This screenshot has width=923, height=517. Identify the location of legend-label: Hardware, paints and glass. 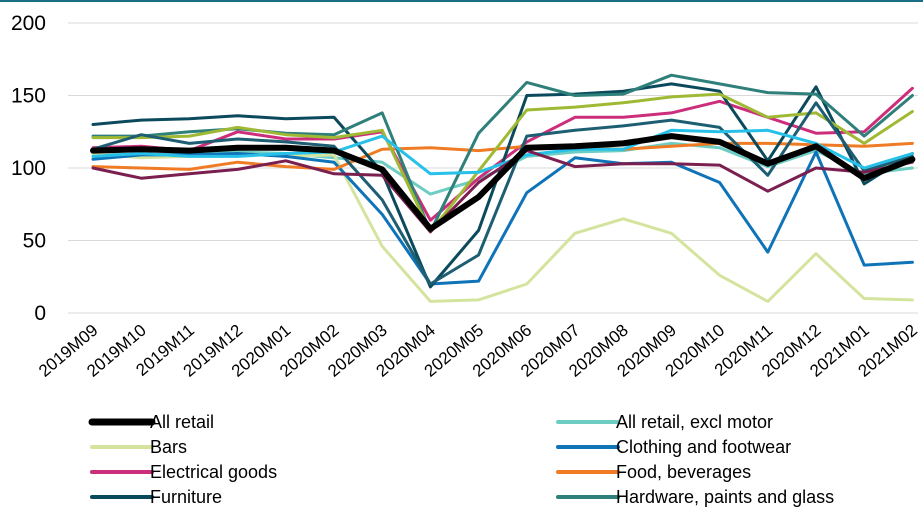
(725, 497).